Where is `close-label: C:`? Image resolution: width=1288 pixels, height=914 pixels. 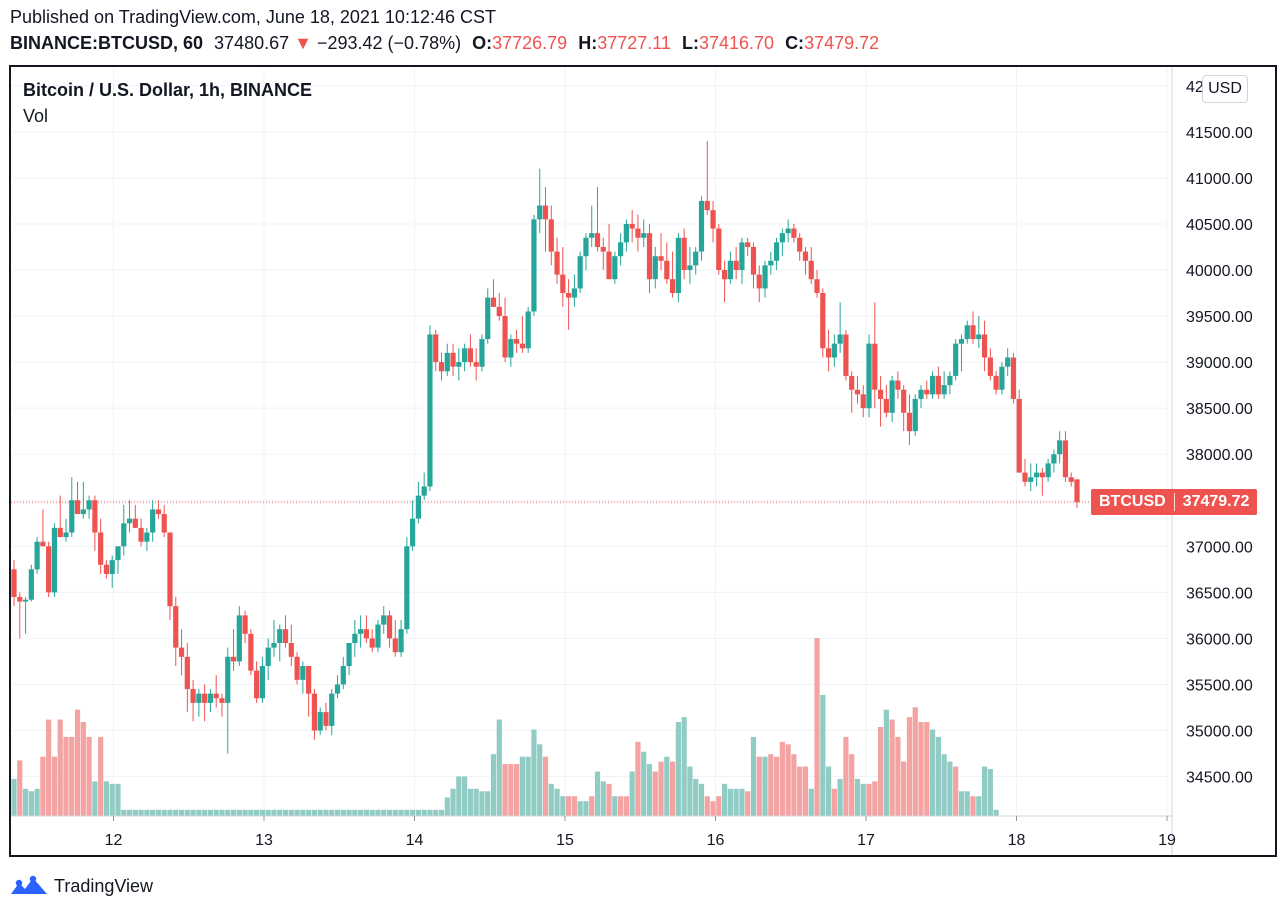 close-label: C: is located at coordinates (795, 43).